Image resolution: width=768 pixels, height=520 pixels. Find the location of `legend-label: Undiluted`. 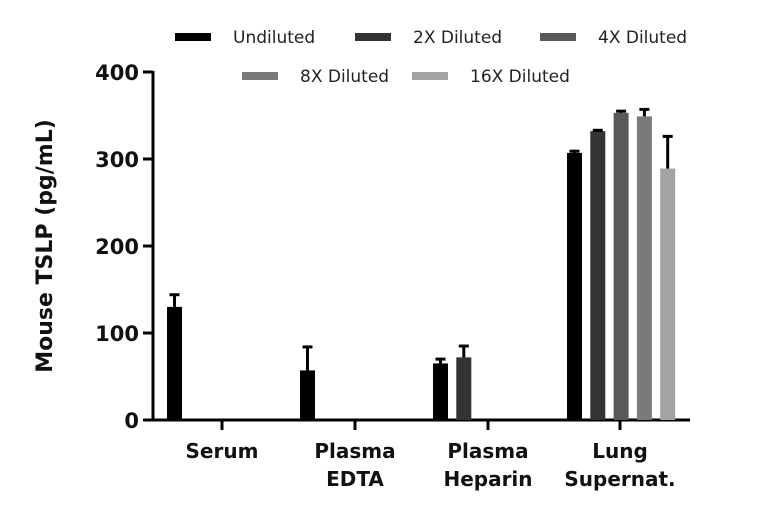

legend-label: Undiluted is located at coordinates (274, 38).